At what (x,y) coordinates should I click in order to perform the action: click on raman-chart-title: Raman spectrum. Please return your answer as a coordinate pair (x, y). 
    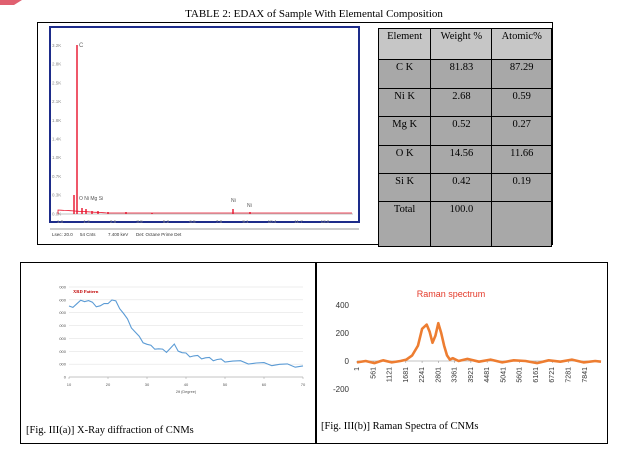
    Looking at the image, I should click on (451, 294).